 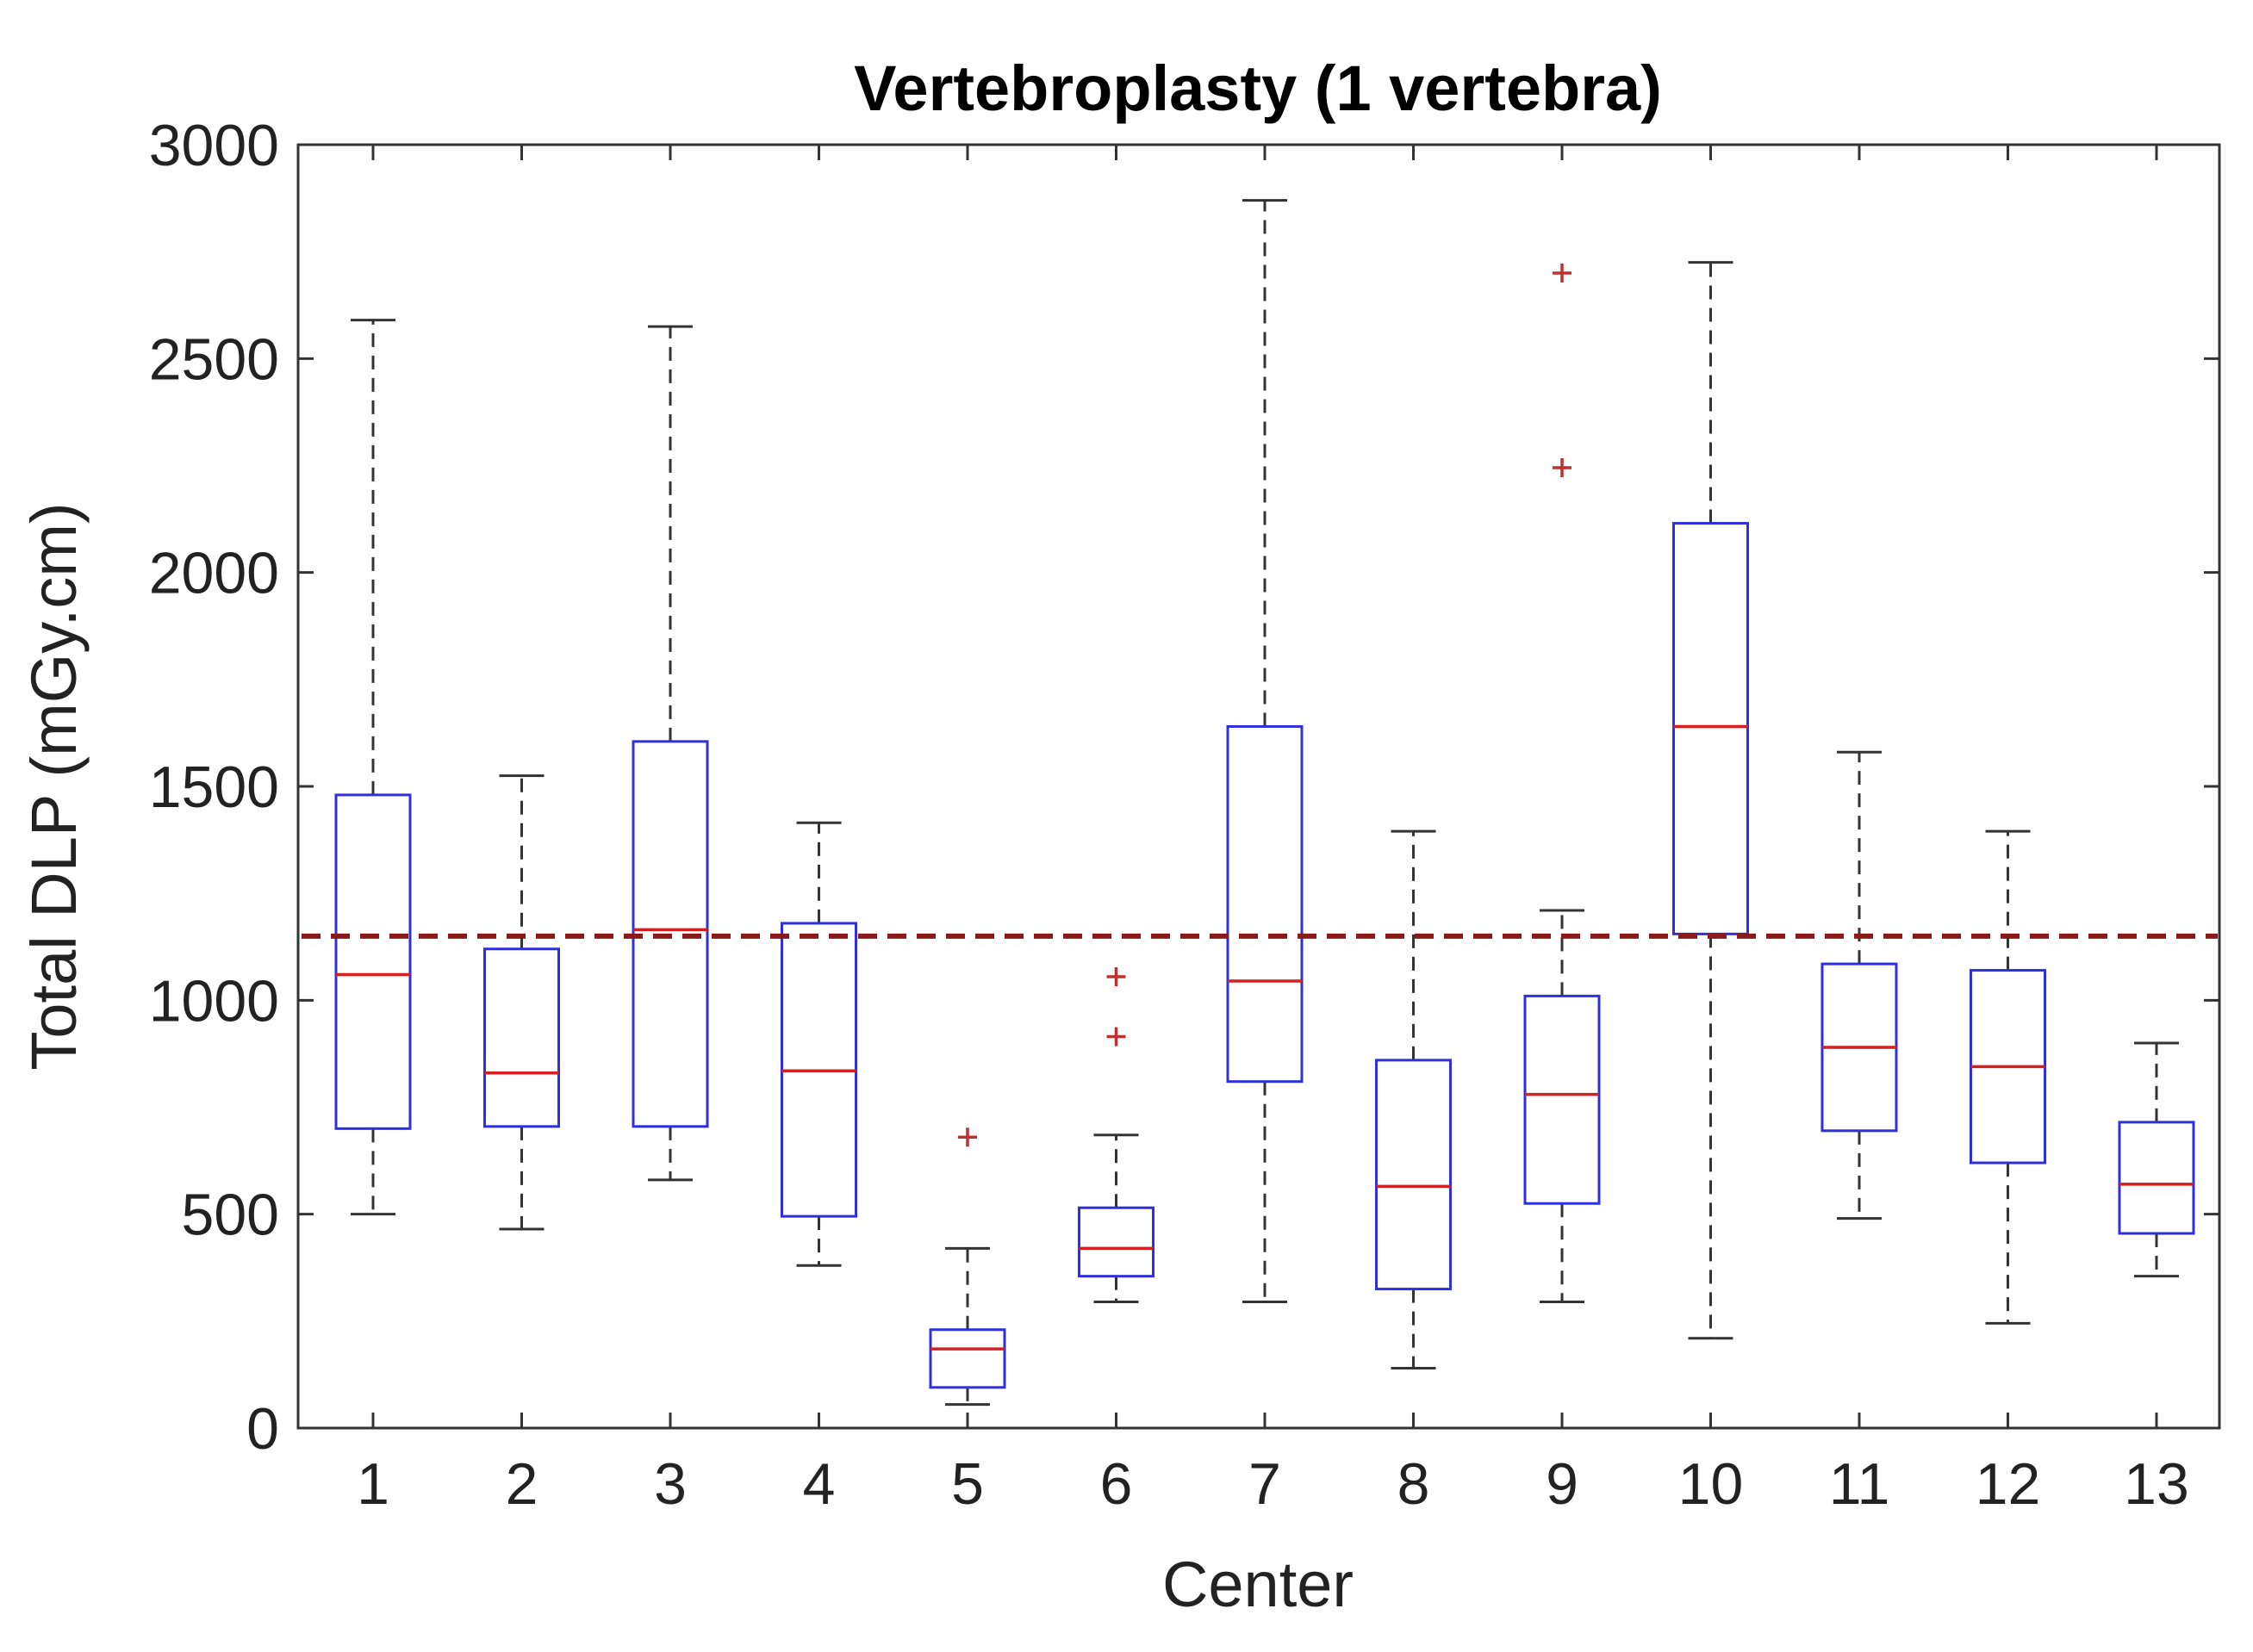 I want to click on chart-title: Vertebroplasty (1 vertebra), so click(x=1258, y=88).